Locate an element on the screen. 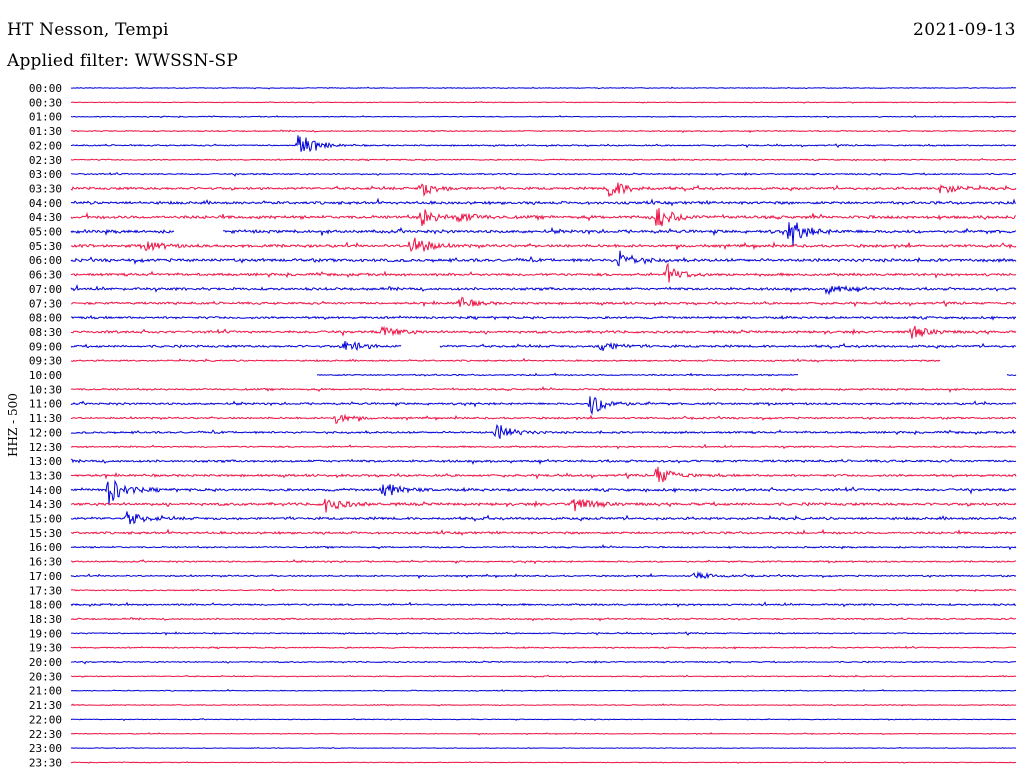 This screenshot has width=1024, height=780. time-tick-label: 14:30 is located at coordinates (45, 504).